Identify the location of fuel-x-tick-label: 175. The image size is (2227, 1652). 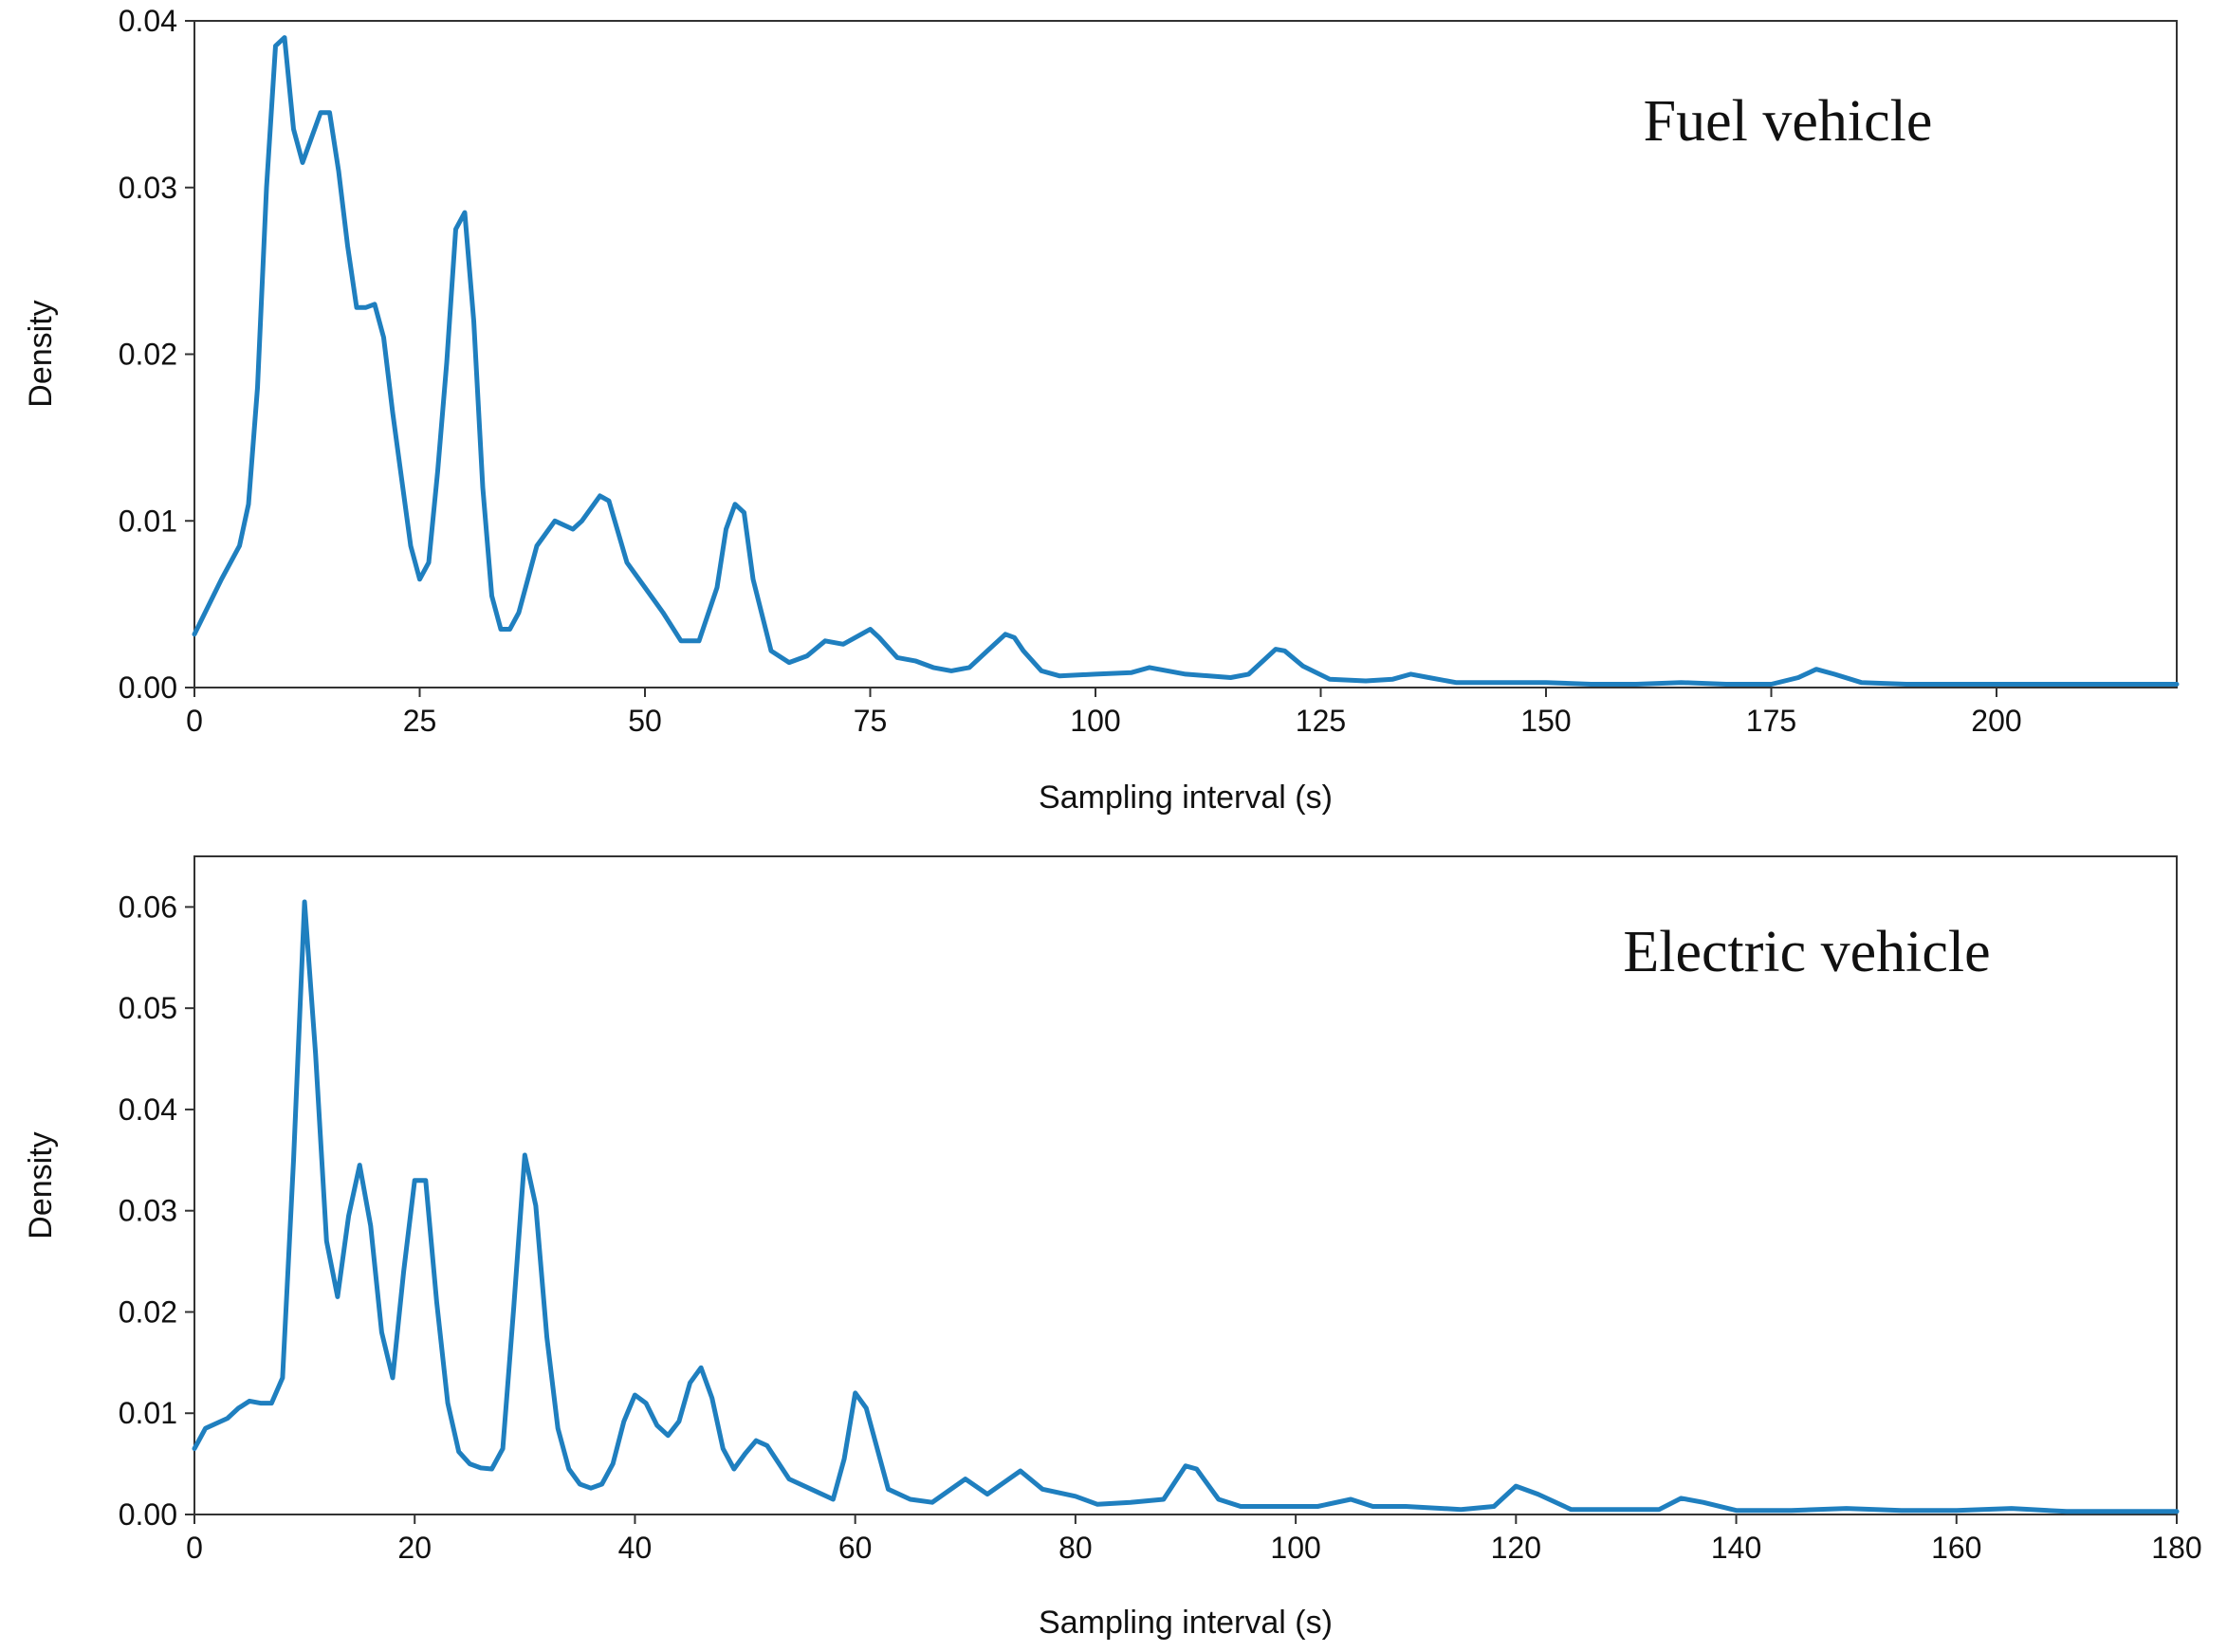
(1771, 721).